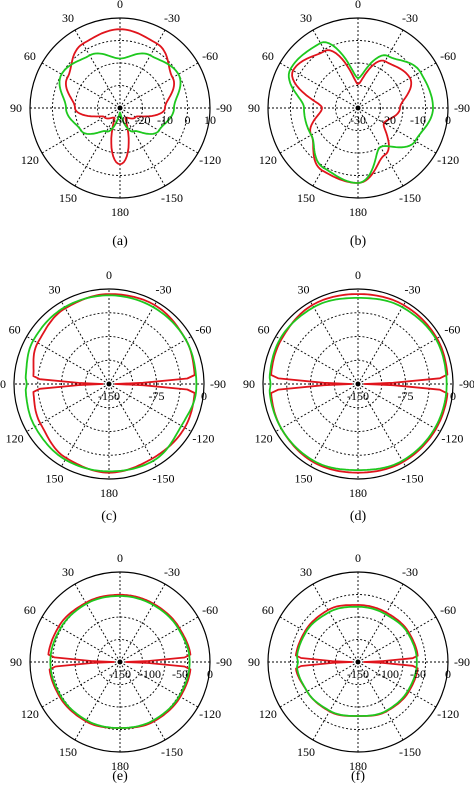  I want to click on radial-tick-label: -20, so click(143, 120).